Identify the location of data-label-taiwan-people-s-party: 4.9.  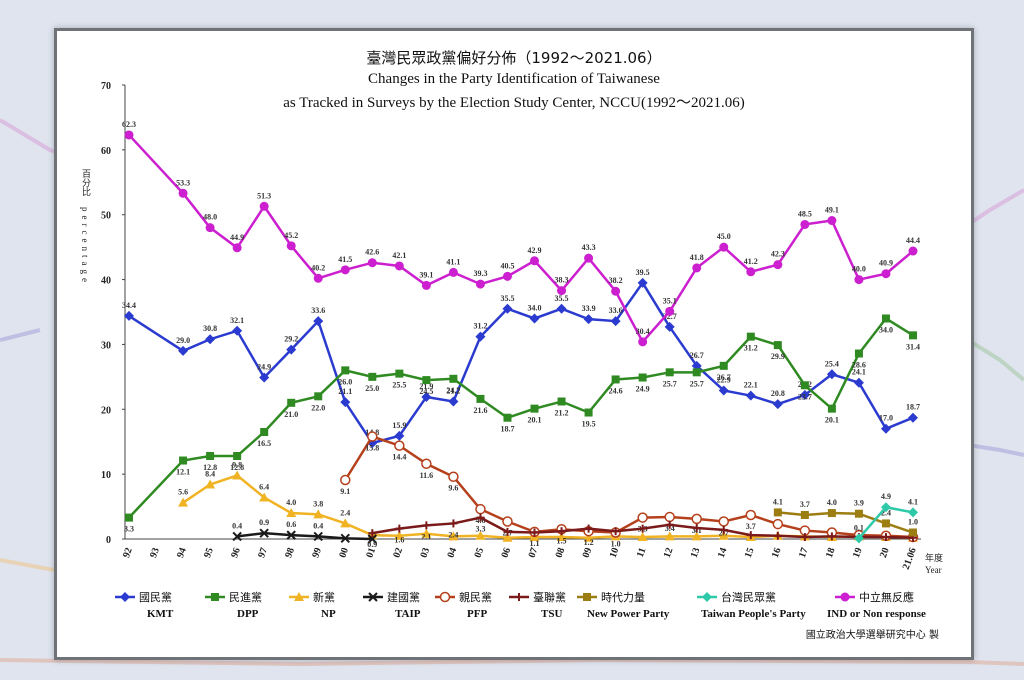
(886, 496).